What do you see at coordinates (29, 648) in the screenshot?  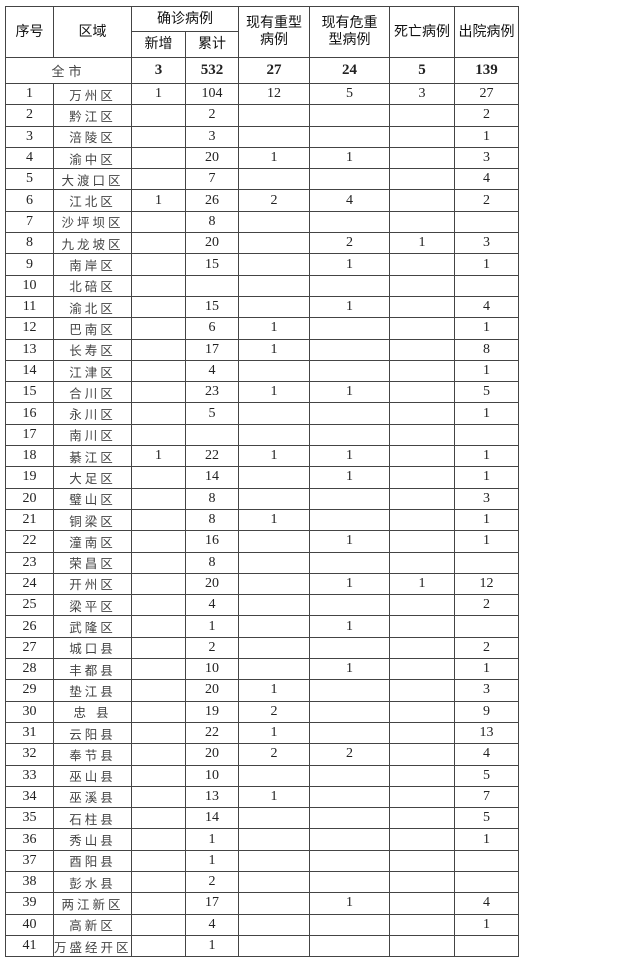 I see `cell-index: 27` at bounding box center [29, 648].